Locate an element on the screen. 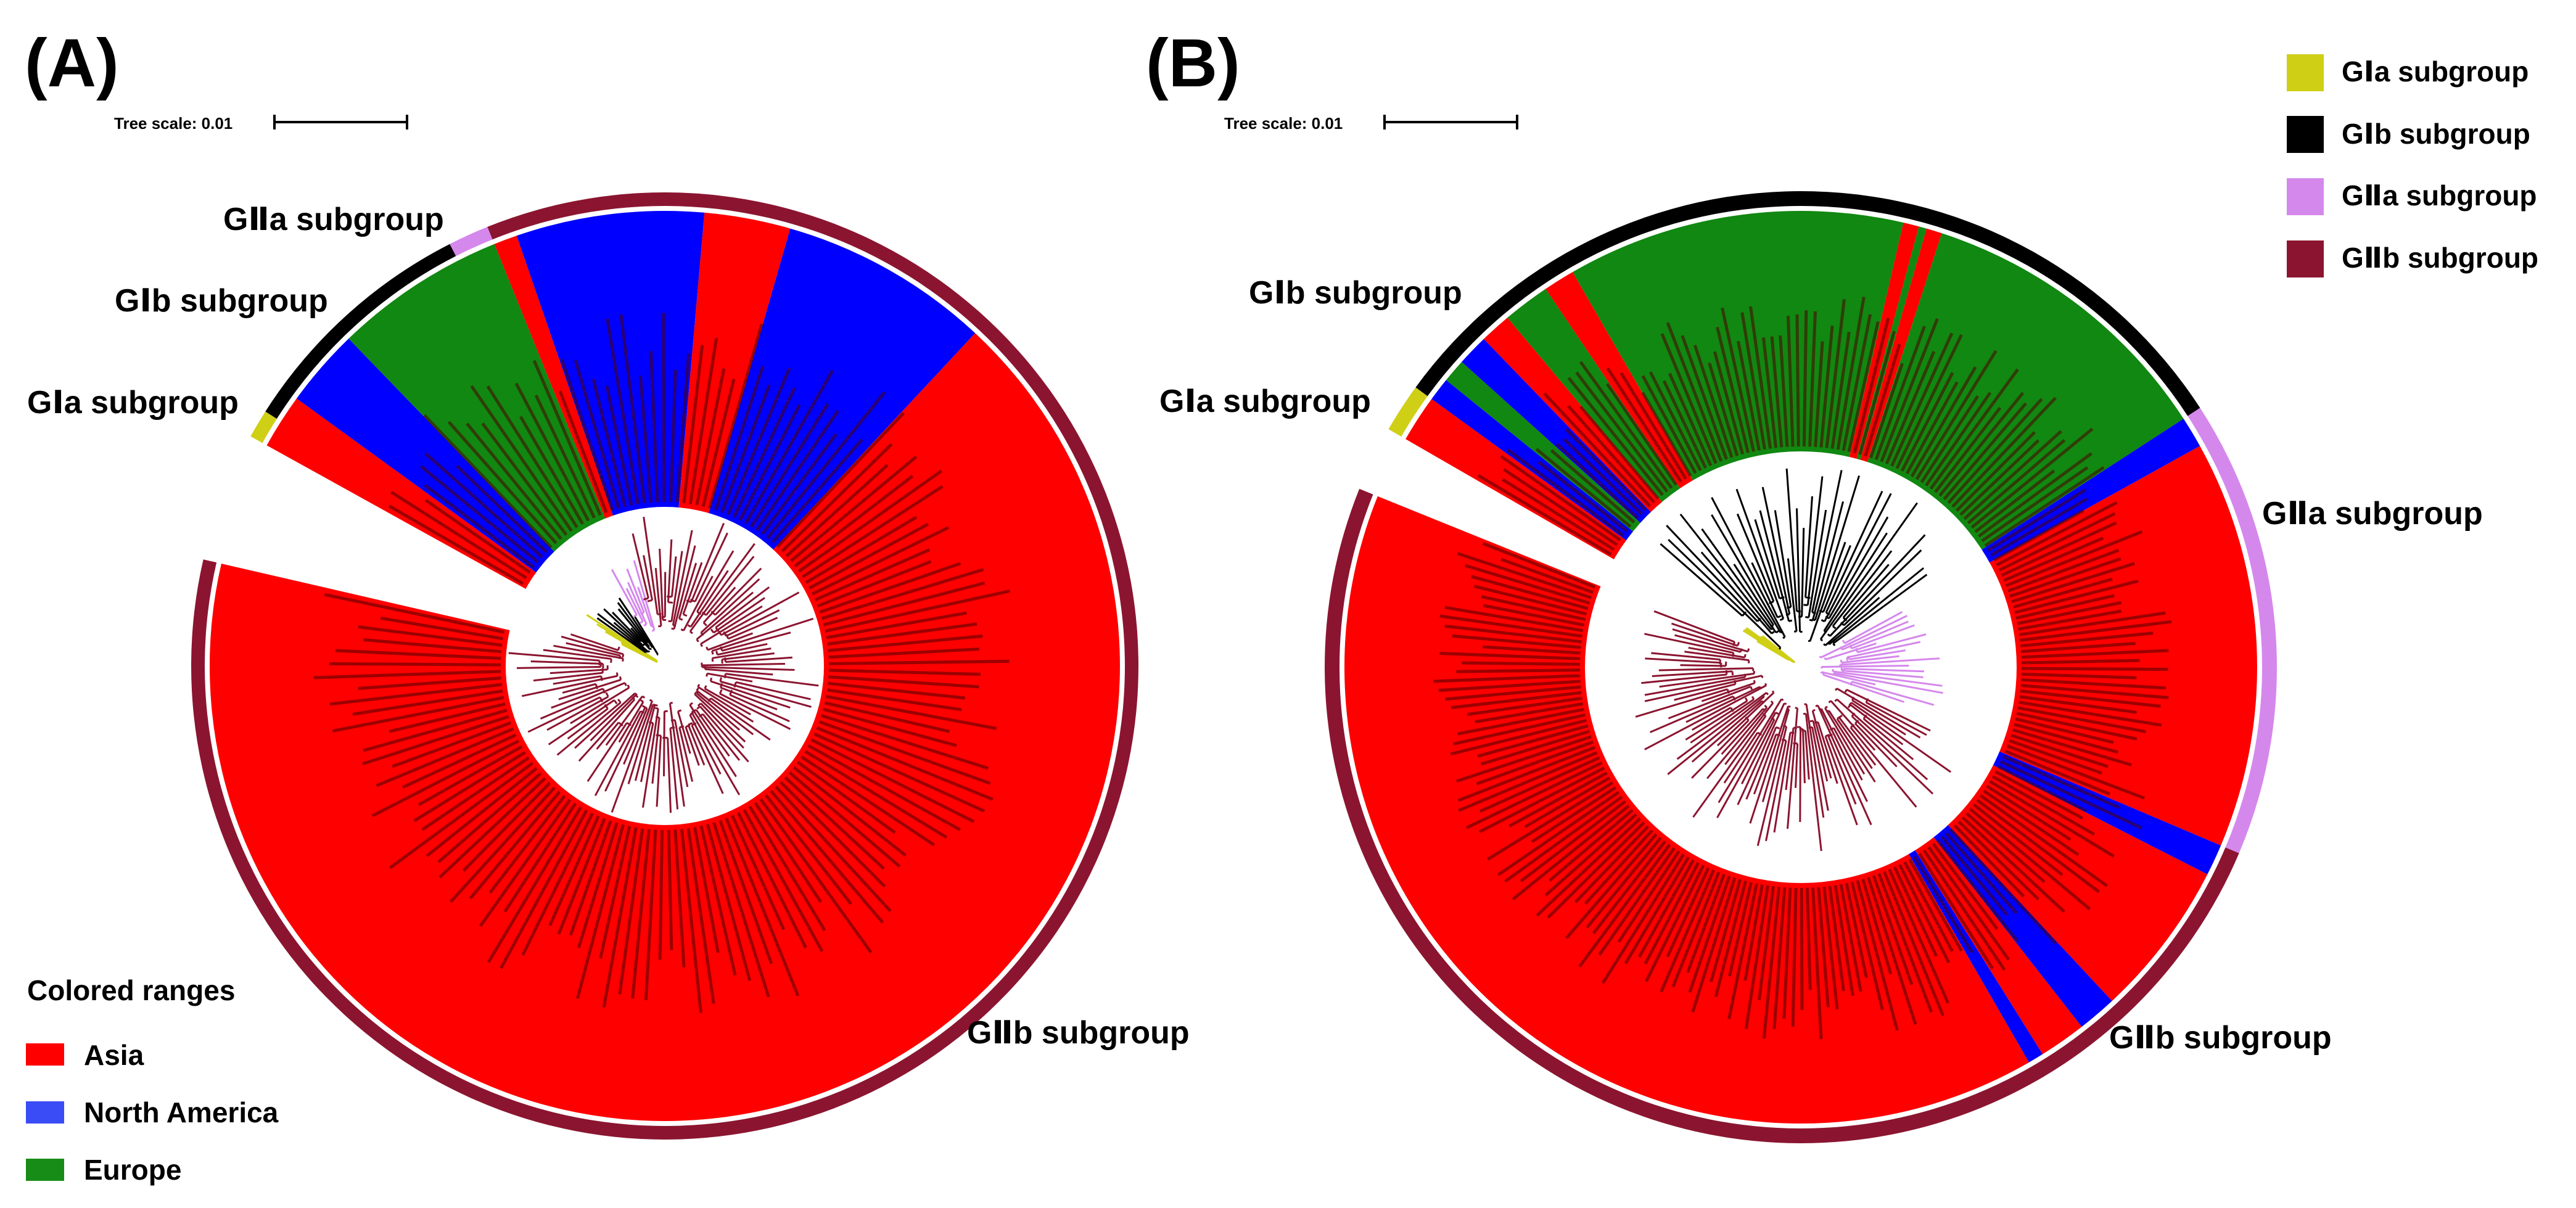 This screenshot has width=2576, height=1208. panel-b-tree-scale: Tree scale: 0.01 is located at coordinates (1370, 123).